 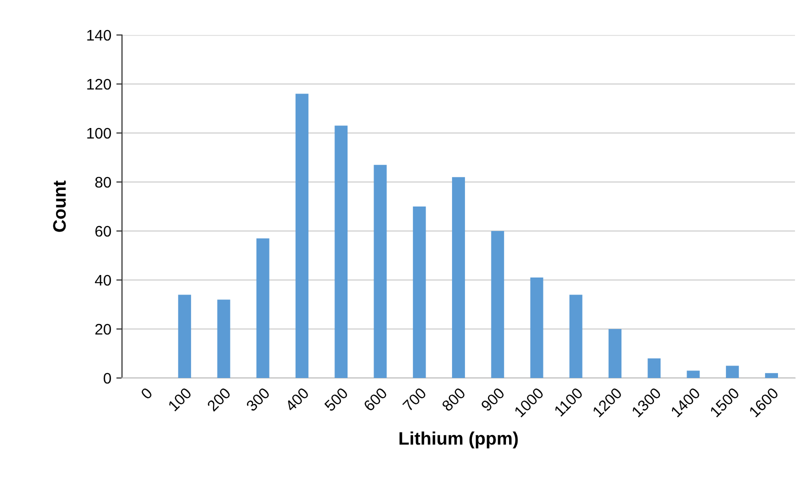 I want to click on y-tick-label: 100, so click(x=99, y=133).